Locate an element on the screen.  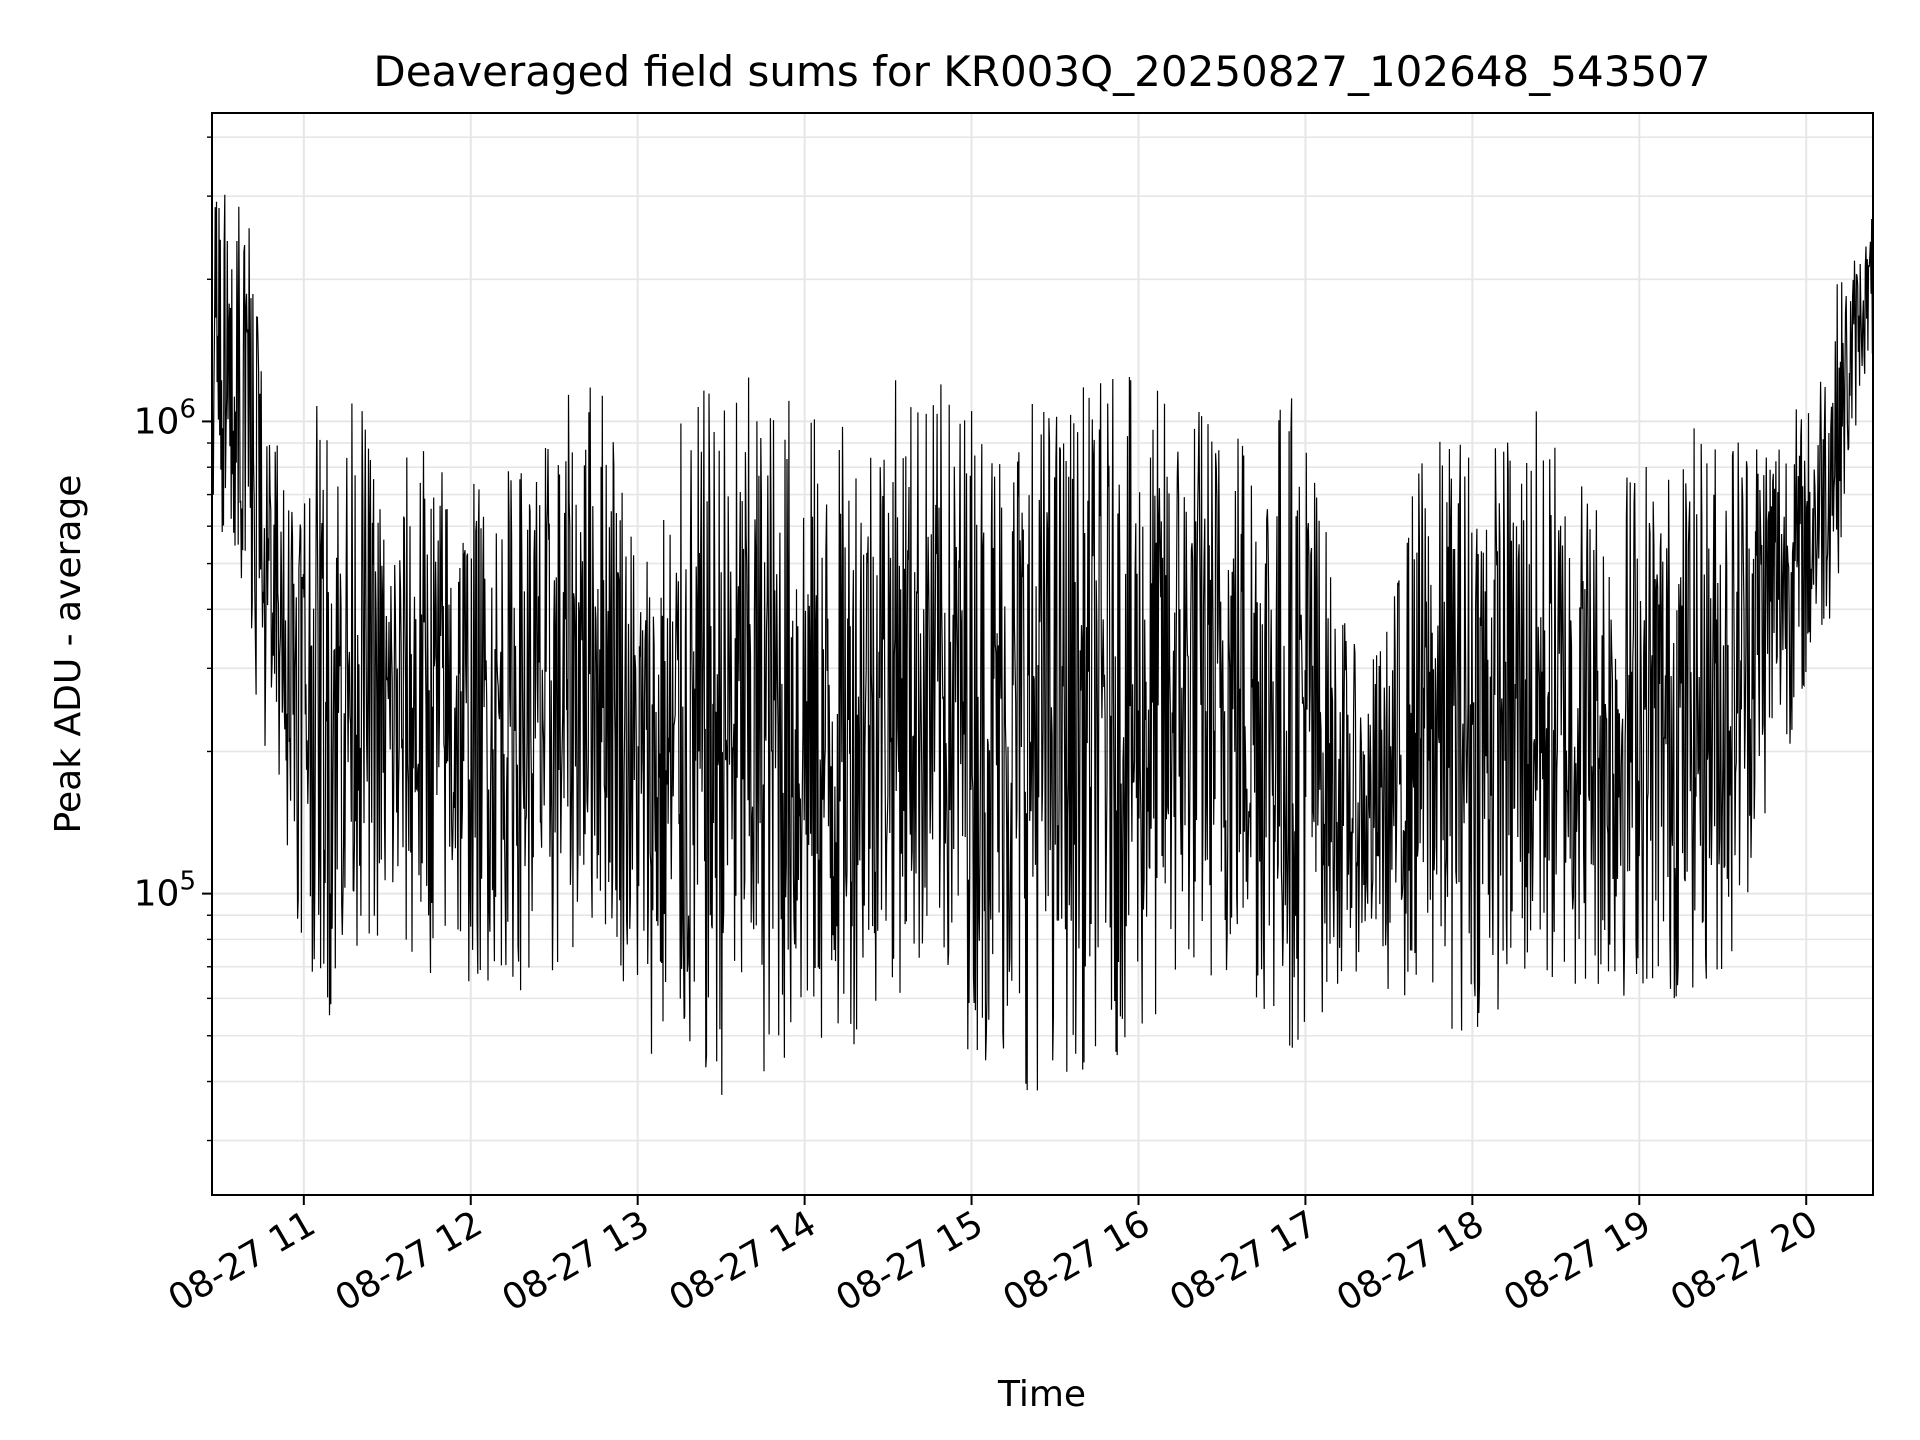
y-tick-label: 10⁵ is located at coordinates (165, 891).